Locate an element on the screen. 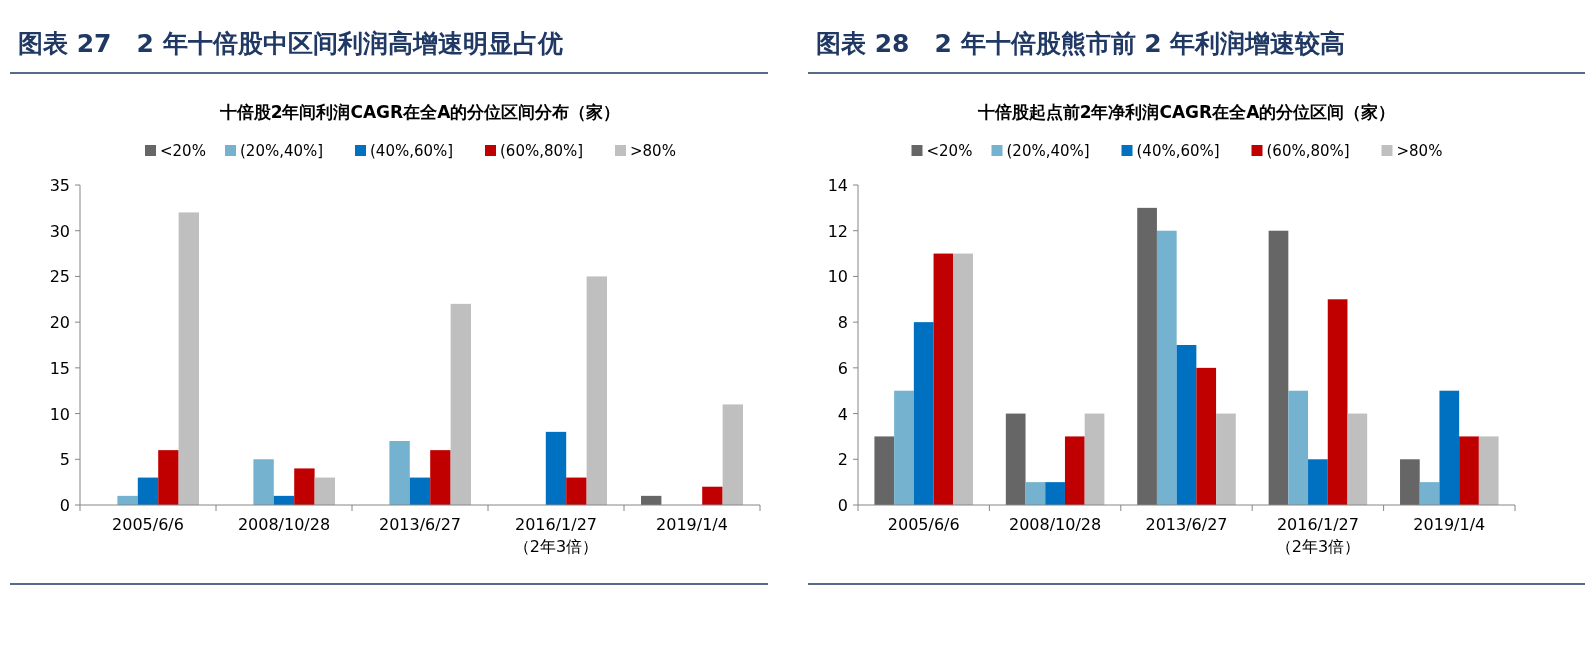  chart-subtitle: 十倍股2年间利润CAGR在全A的分位区间分布（家） is located at coordinates (419, 112).